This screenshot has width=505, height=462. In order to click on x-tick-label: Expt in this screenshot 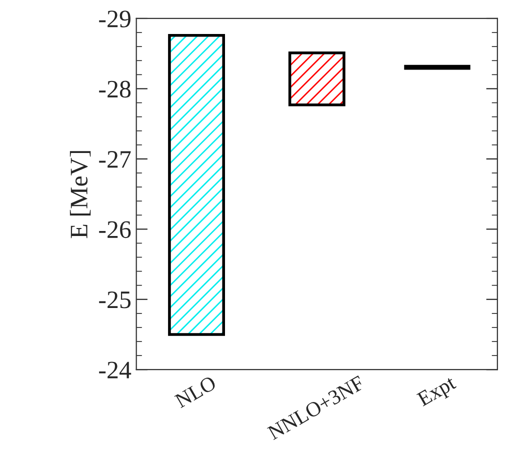, I will do `click(437, 392)`.